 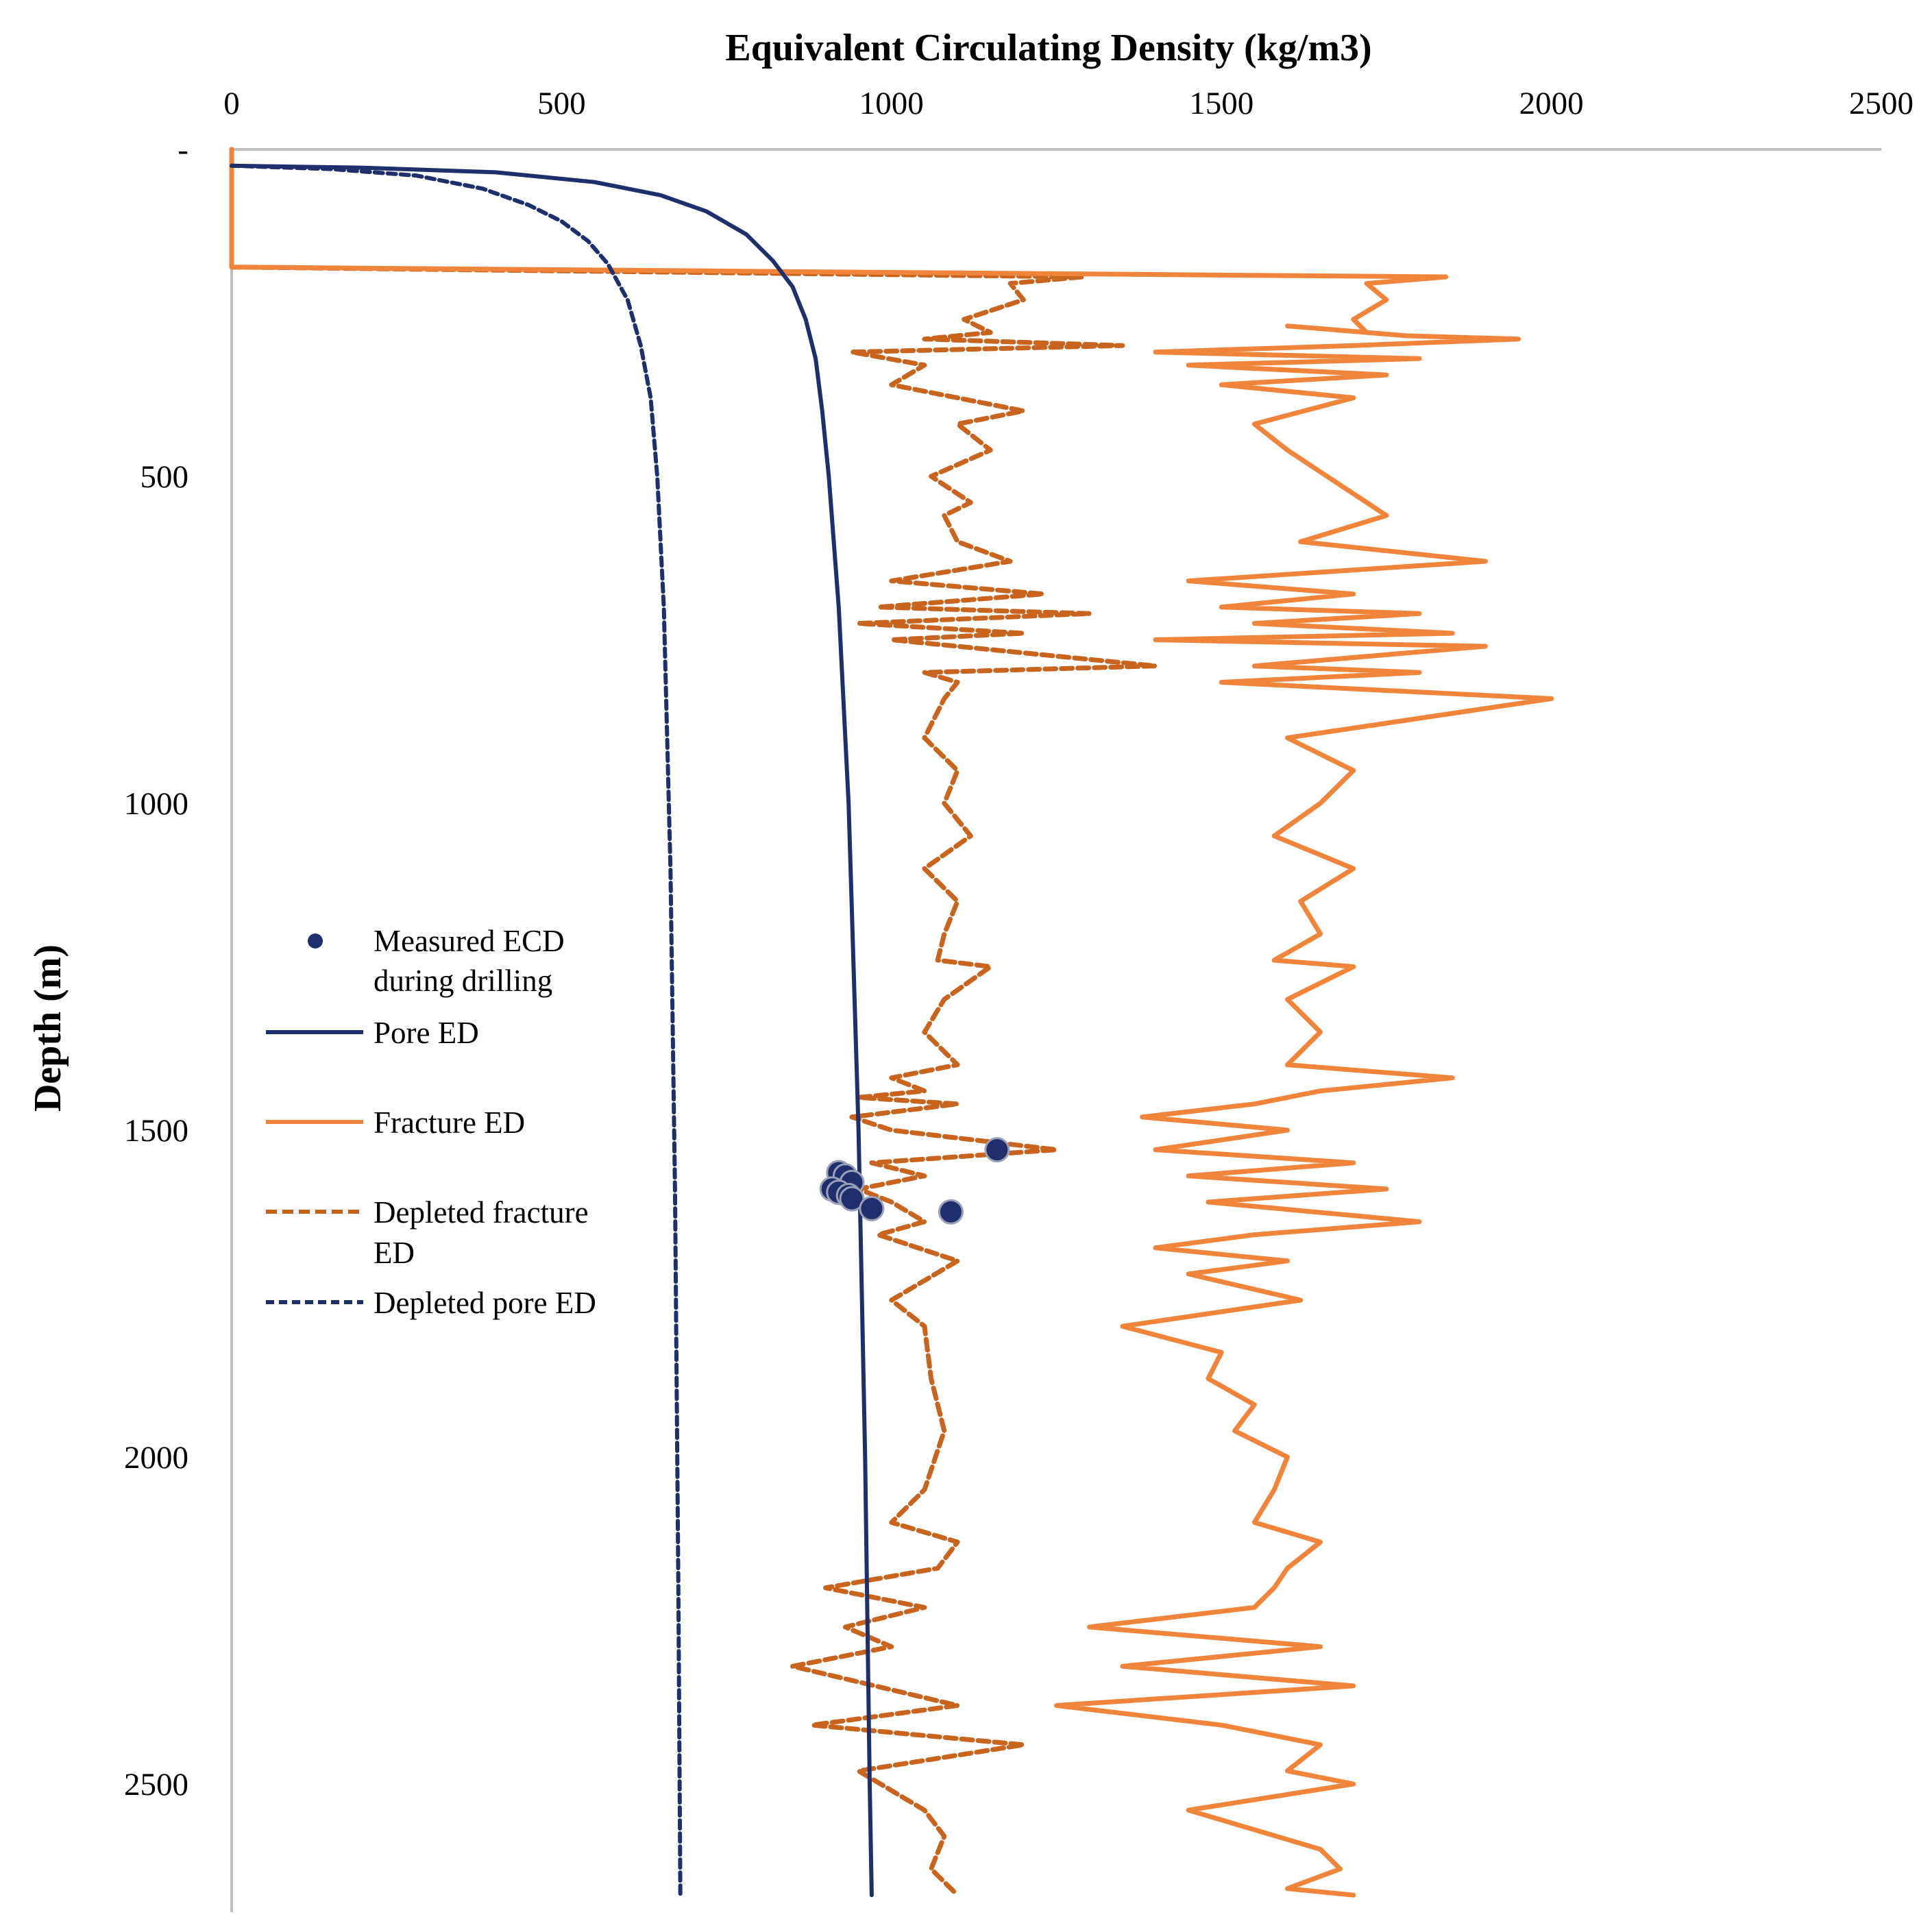 What do you see at coordinates (449, 1122) in the screenshot?
I see `legend-label-fracture: Fracture ED` at bounding box center [449, 1122].